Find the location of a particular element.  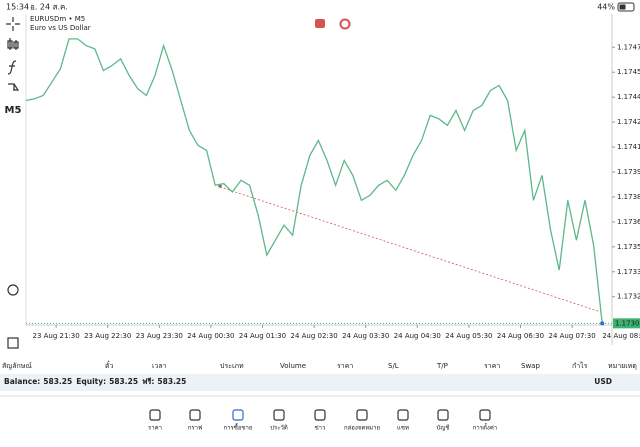

zoom-tool is located at coordinates (13, 290).